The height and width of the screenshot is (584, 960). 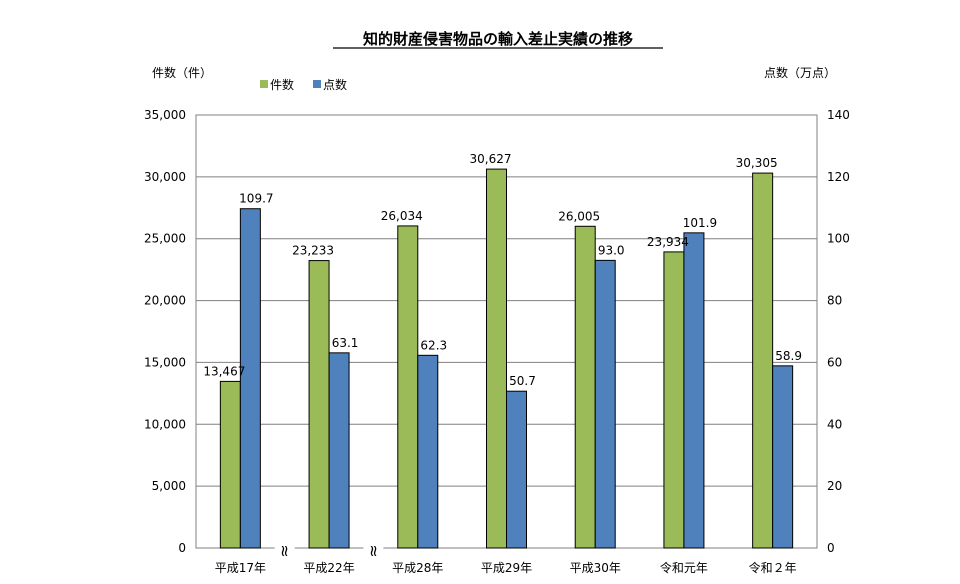 What do you see at coordinates (335, 84) in the screenshot?
I see `legend-label-items: 点数` at bounding box center [335, 84].